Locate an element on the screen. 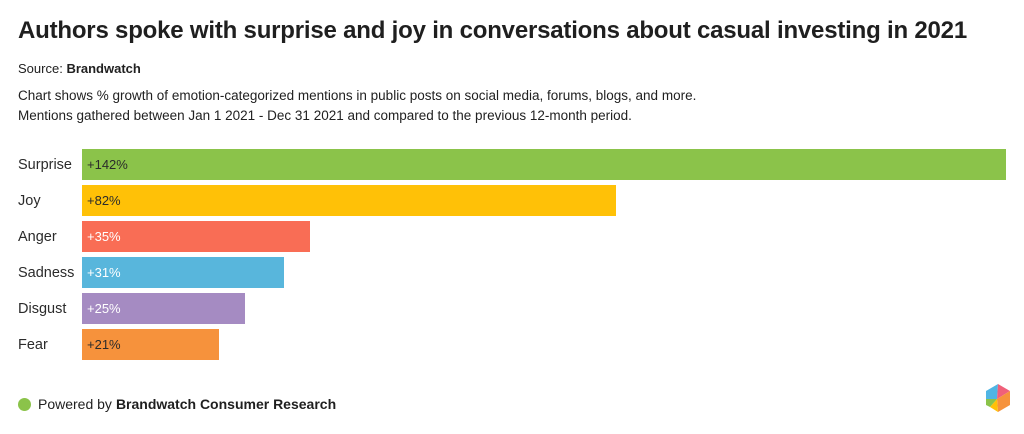 Image resolution: width=1024 pixels, height=434 pixels. brand-name: Brandwatch Consumer Research is located at coordinates (226, 404).